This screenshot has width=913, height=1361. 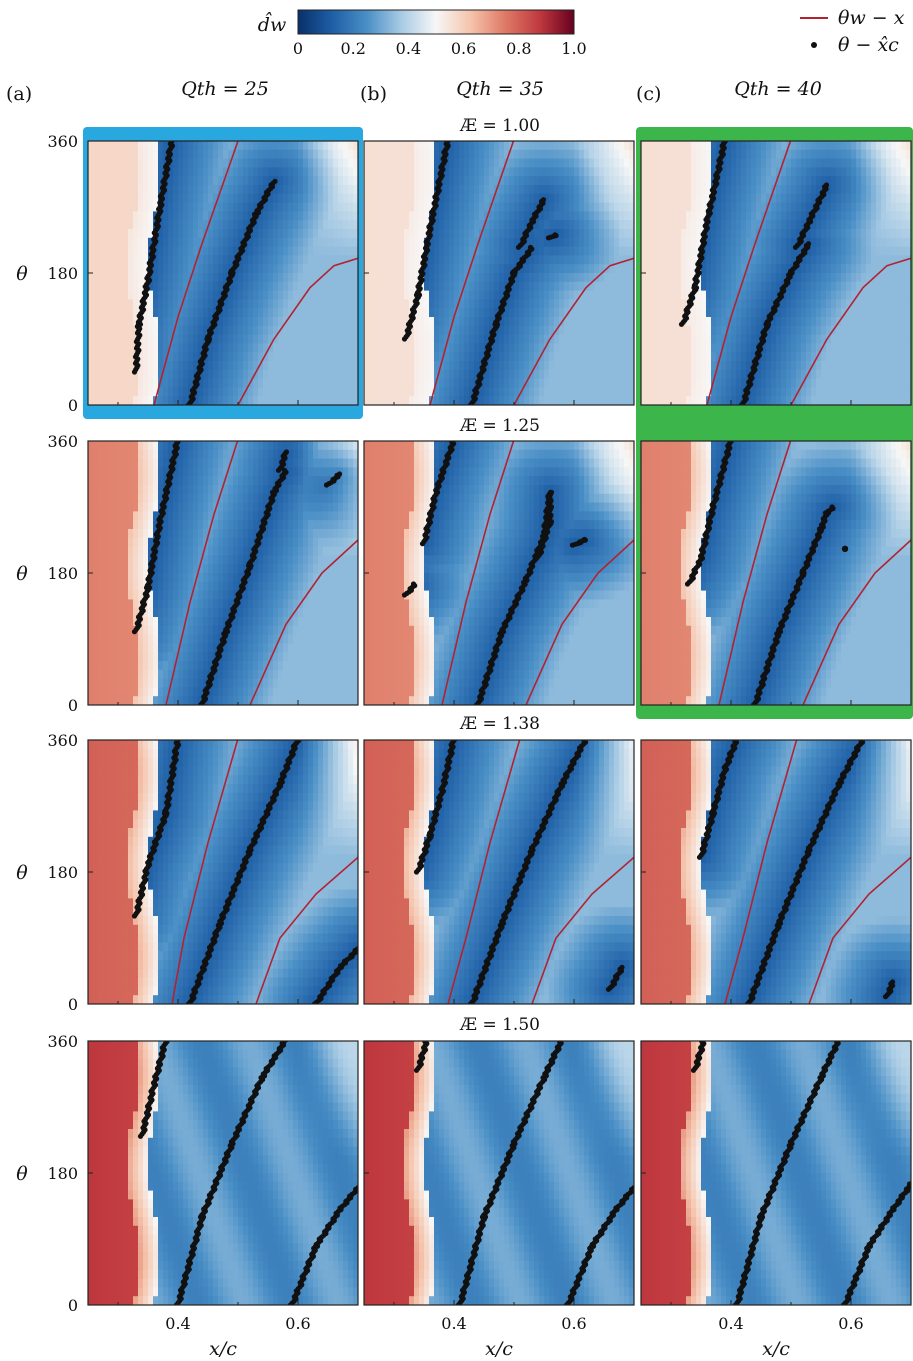 What do you see at coordinates (499, 126) in the screenshot?
I see `row-title-0: Æ = 1.00` at bounding box center [499, 126].